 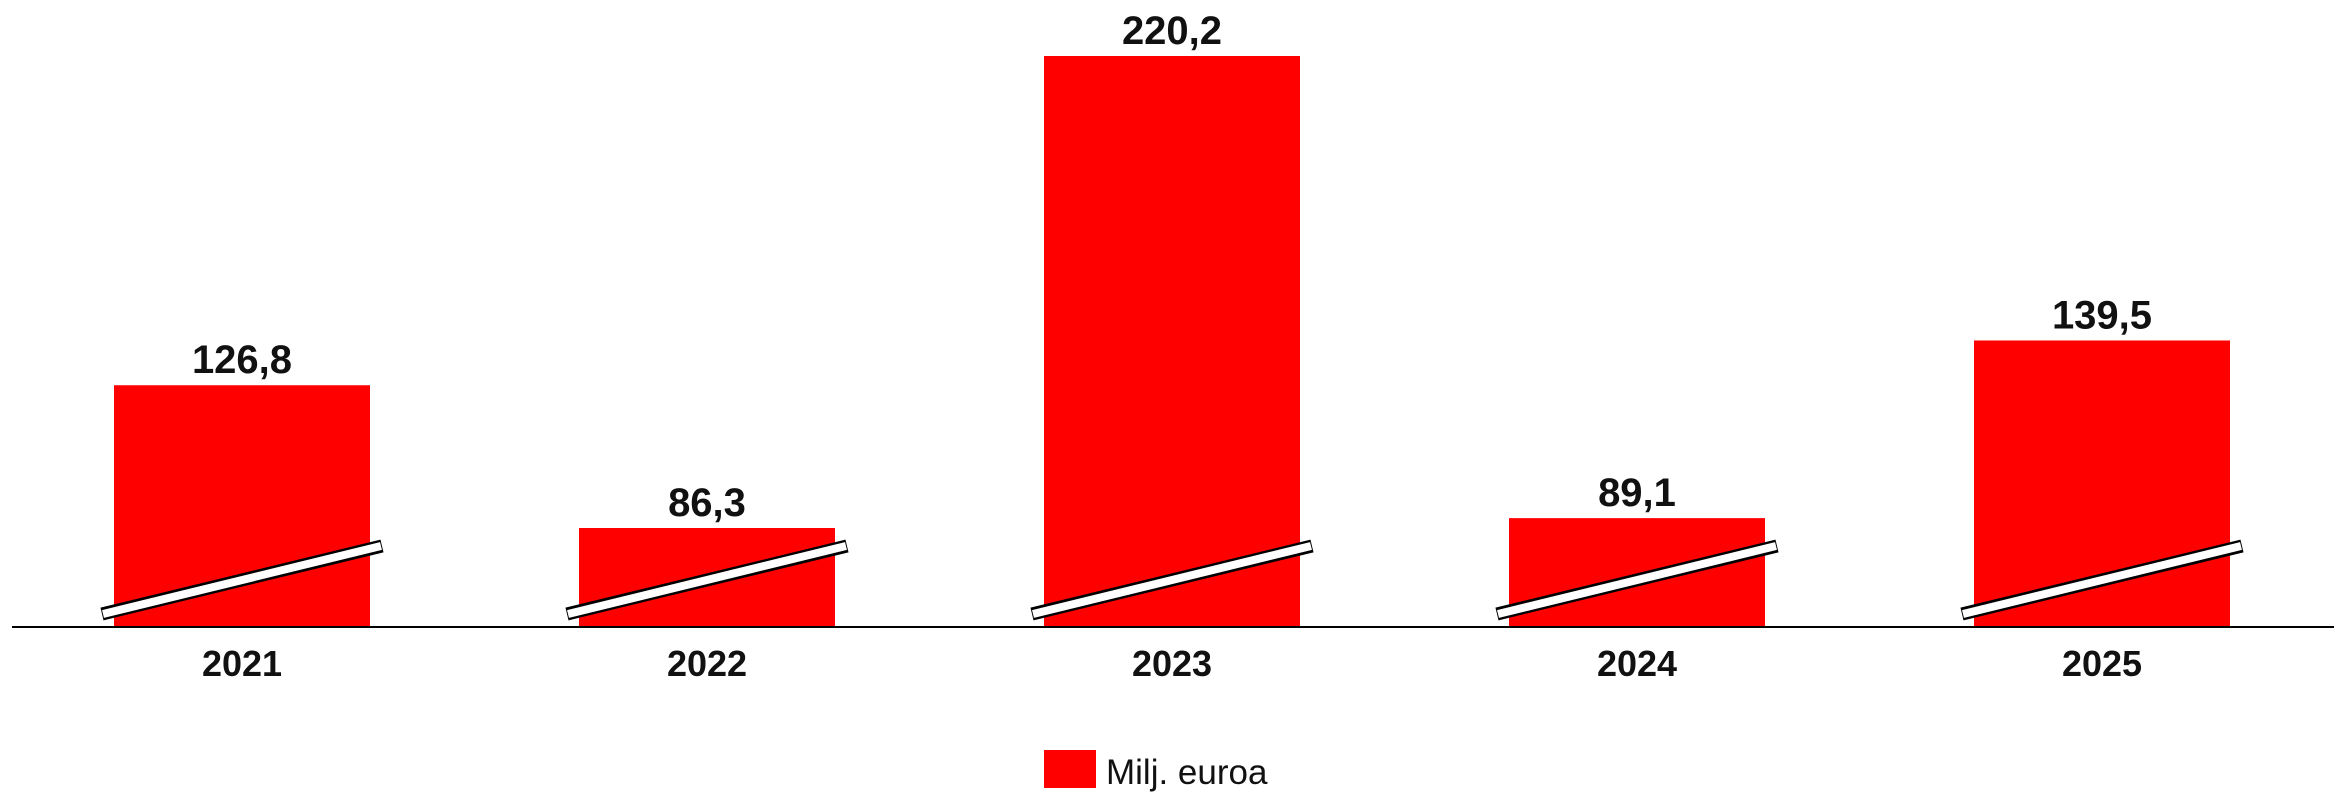 I want to click on value-label-2021: 126,8, so click(x=242, y=360).